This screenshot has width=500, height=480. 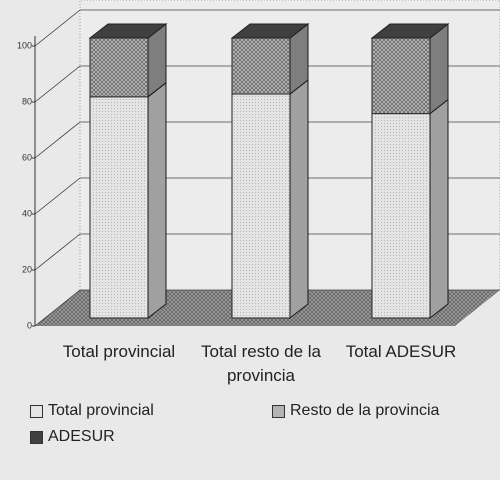 I want to click on legend-item: Total provincial, so click(x=92, y=411).